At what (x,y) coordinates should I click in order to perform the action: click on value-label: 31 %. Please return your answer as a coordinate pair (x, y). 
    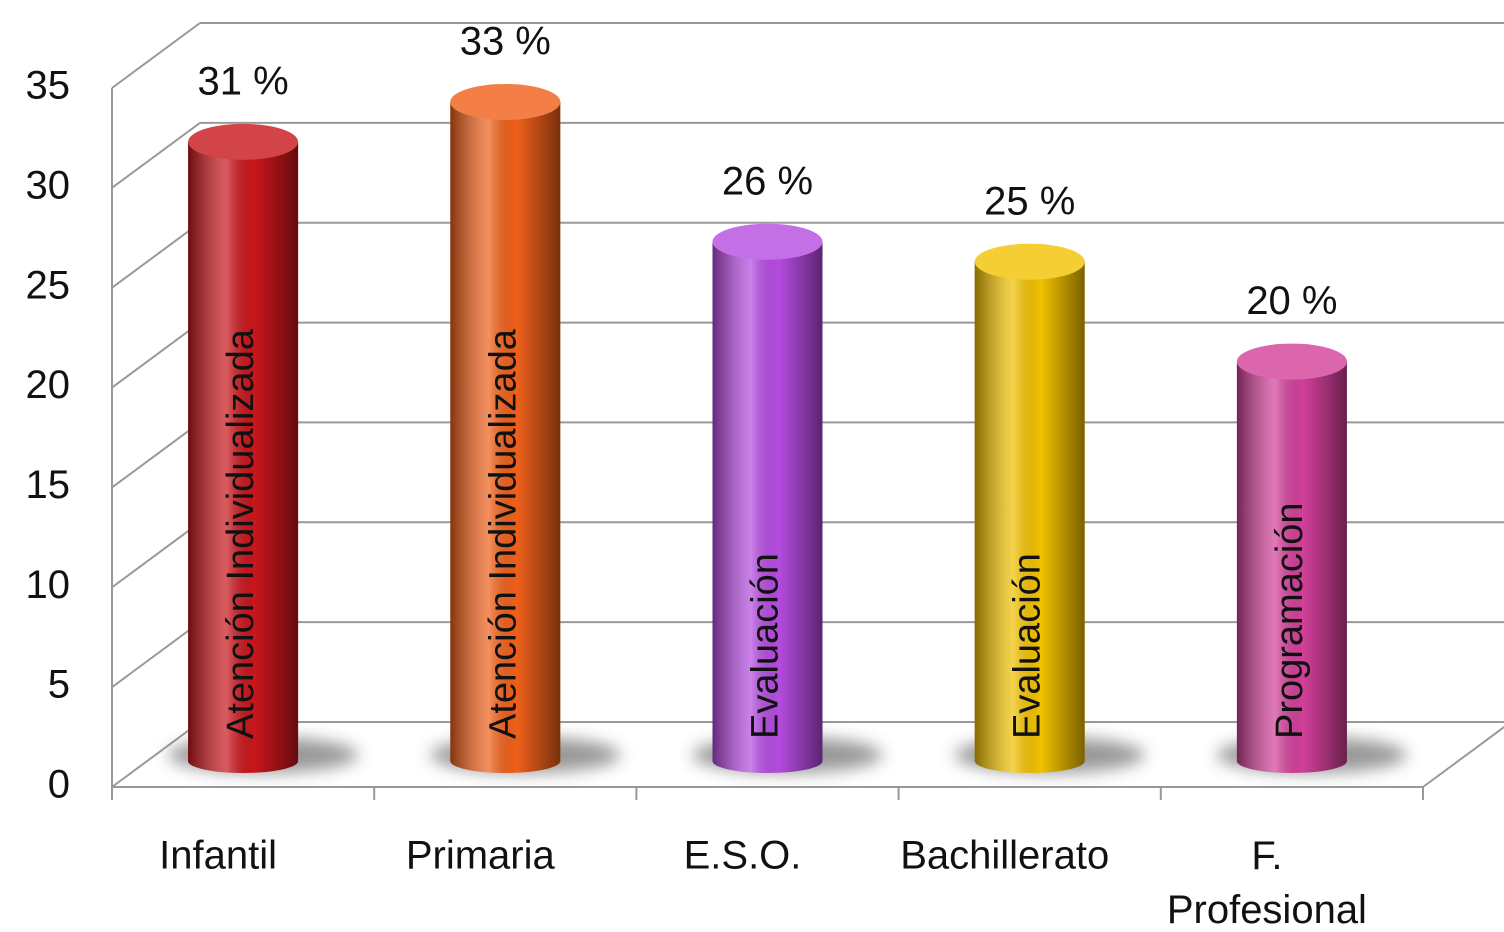
    Looking at the image, I should click on (243, 81).